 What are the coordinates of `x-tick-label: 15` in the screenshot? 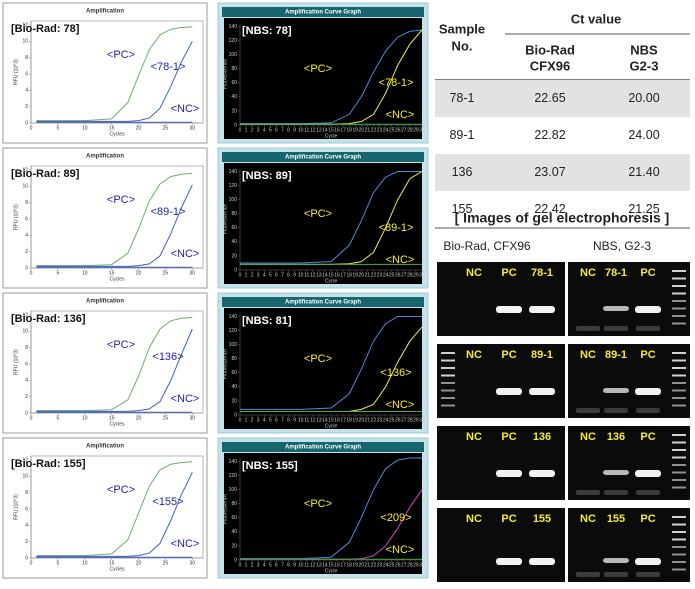 It's located at (112, 563).